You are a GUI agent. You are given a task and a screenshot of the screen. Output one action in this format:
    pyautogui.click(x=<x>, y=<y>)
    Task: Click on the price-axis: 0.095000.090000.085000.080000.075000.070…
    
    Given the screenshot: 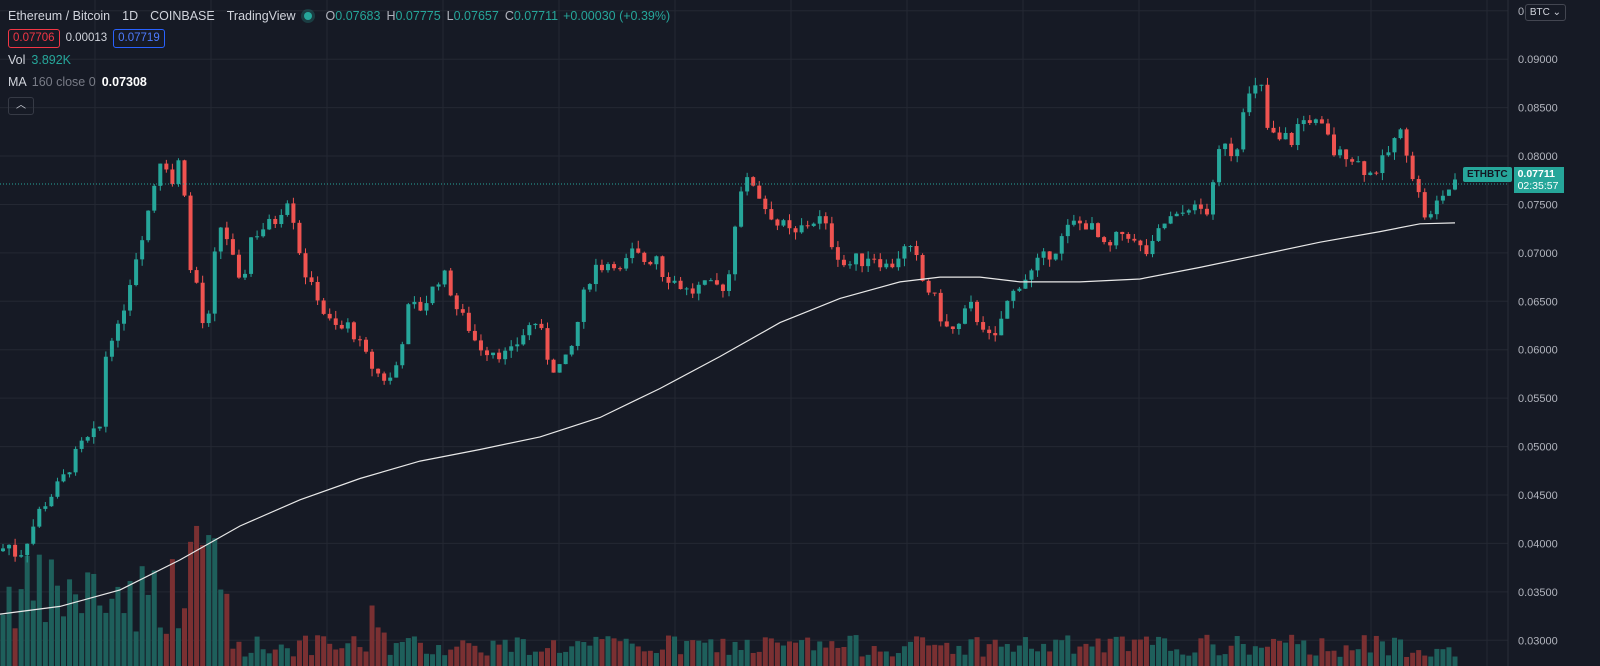 What is the action you would take?
    pyautogui.click(x=1532, y=333)
    